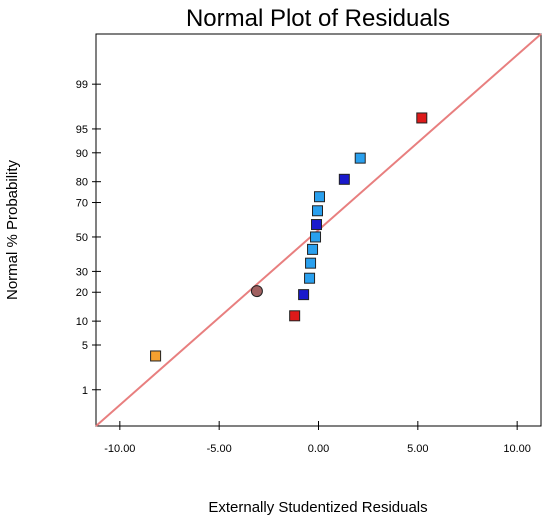 Image resolution: width=550 pixels, height=521 pixels. I want to click on y-tick-label: 90, so click(82, 154).